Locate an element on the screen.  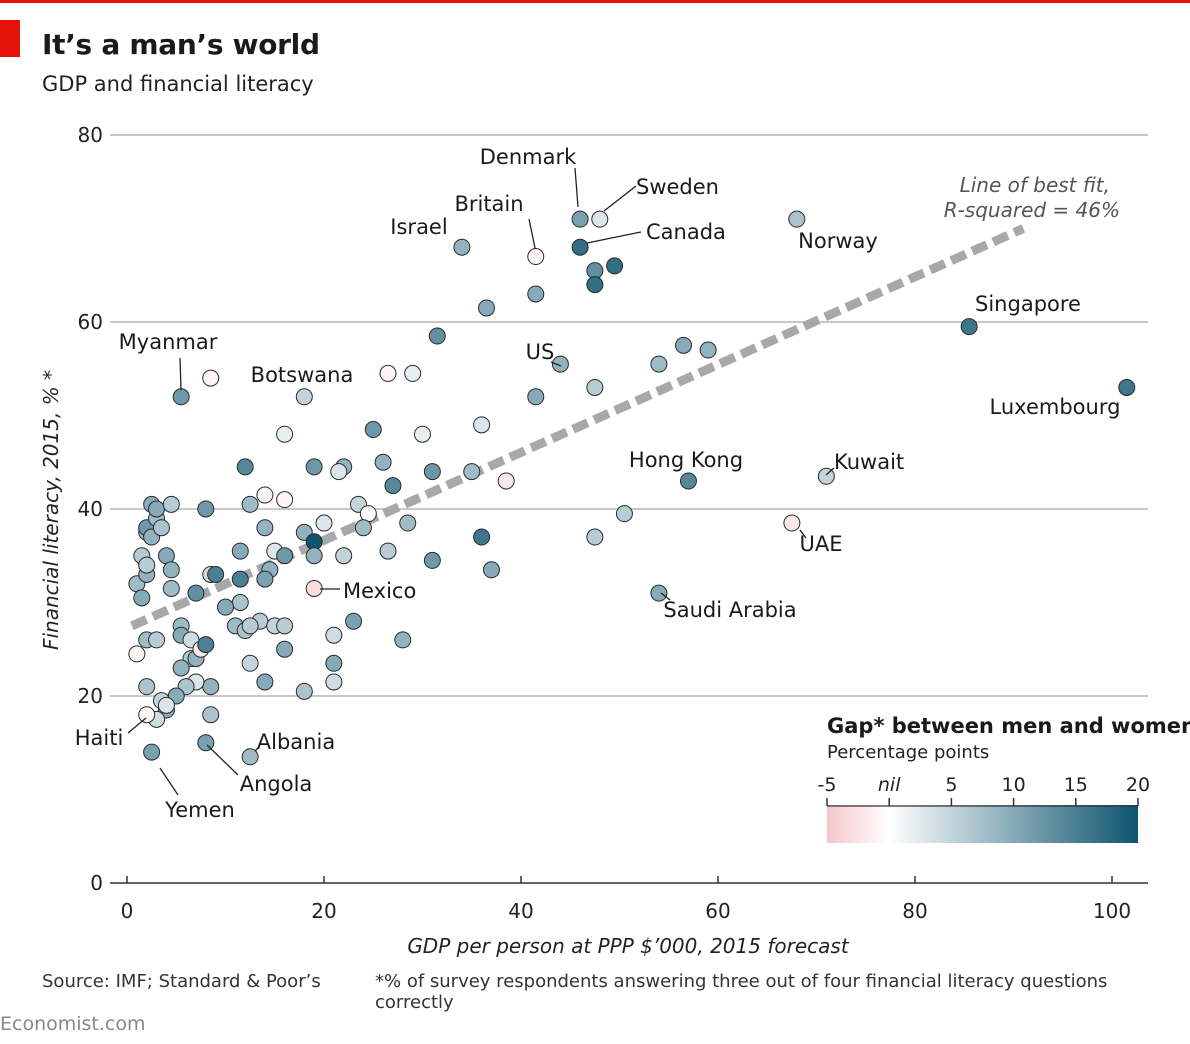
data-point-singapore is located at coordinates (969, 327).